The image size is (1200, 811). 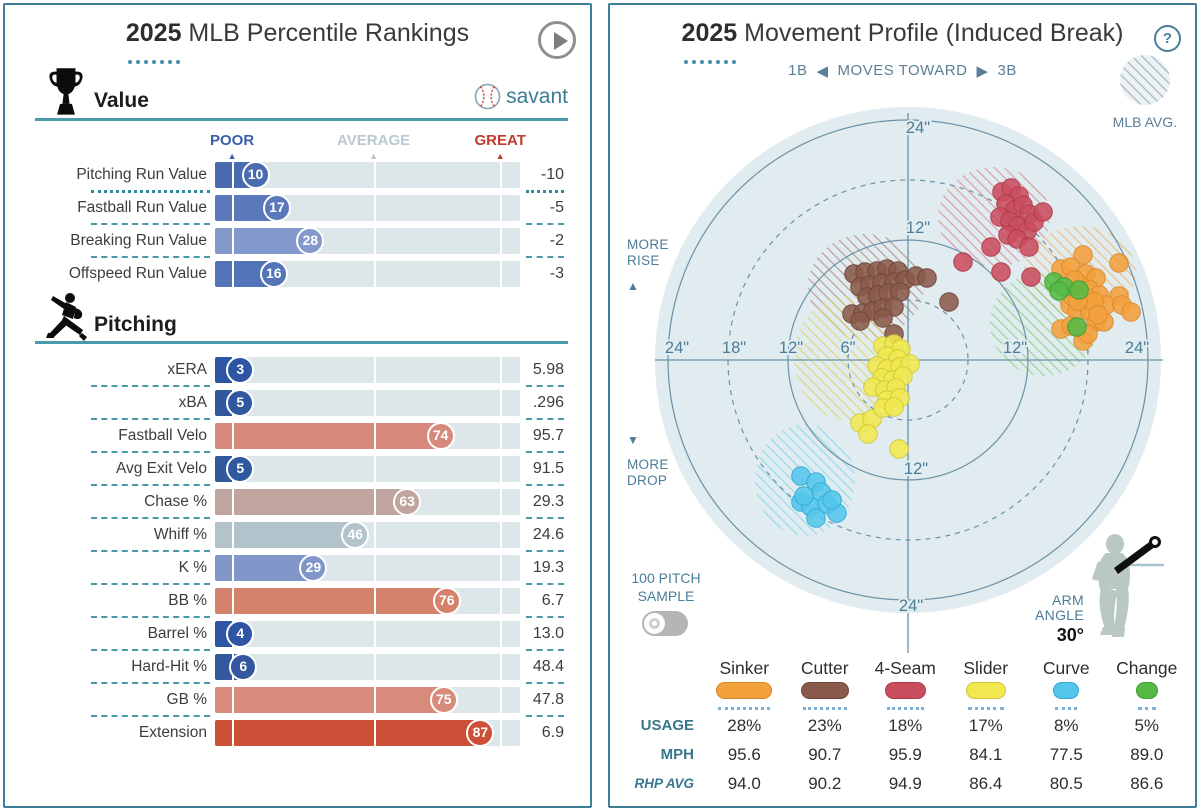 What do you see at coordinates (310, 240) in the screenshot?
I see `percentile-badge: 28` at bounding box center [310, 240].